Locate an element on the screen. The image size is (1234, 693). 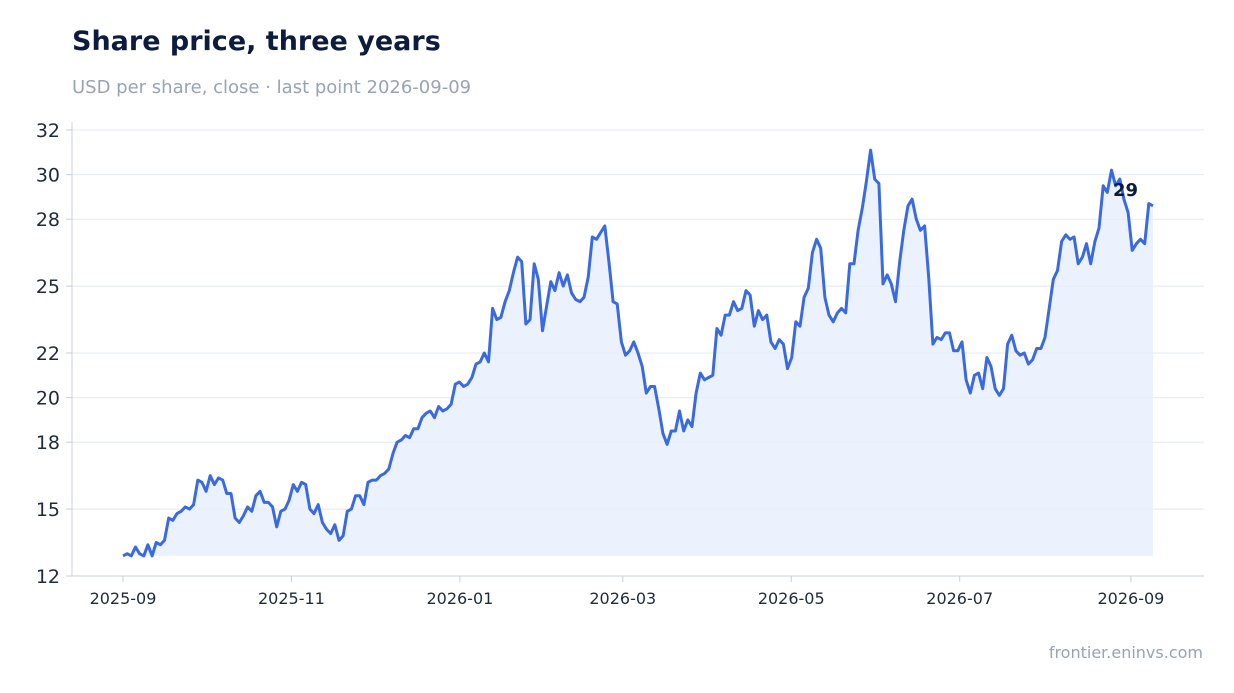
x-tick-label: 2026-05 is located at coordinates (791, 598).